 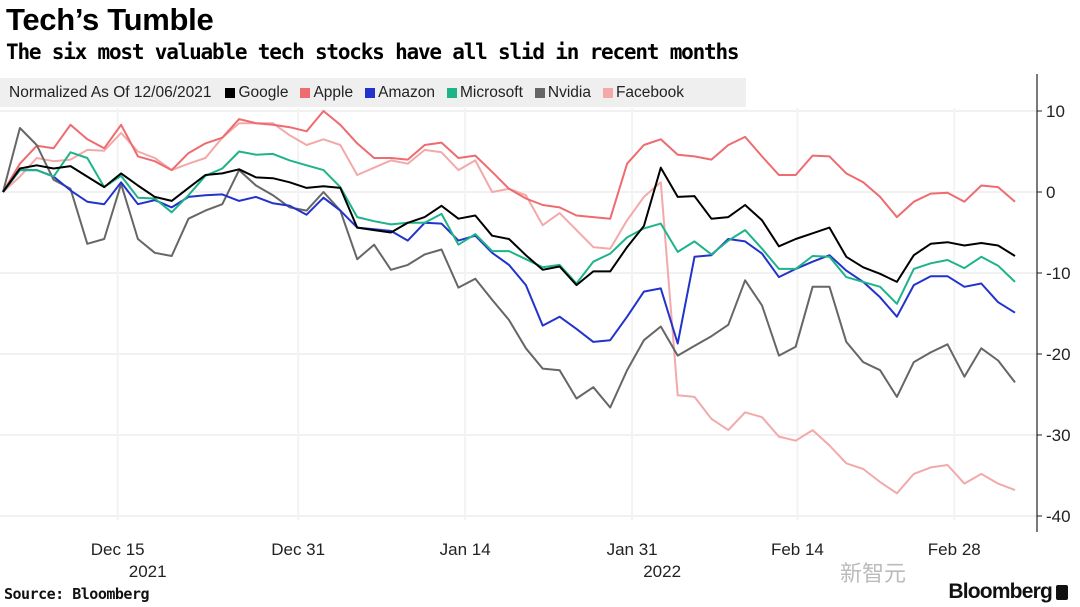 What do you see at coordinates (1053, 303) in the screenshot?
I see `y-axis: 10 0 -10 -20 -30 -40` at bounding box center [1053, 303].